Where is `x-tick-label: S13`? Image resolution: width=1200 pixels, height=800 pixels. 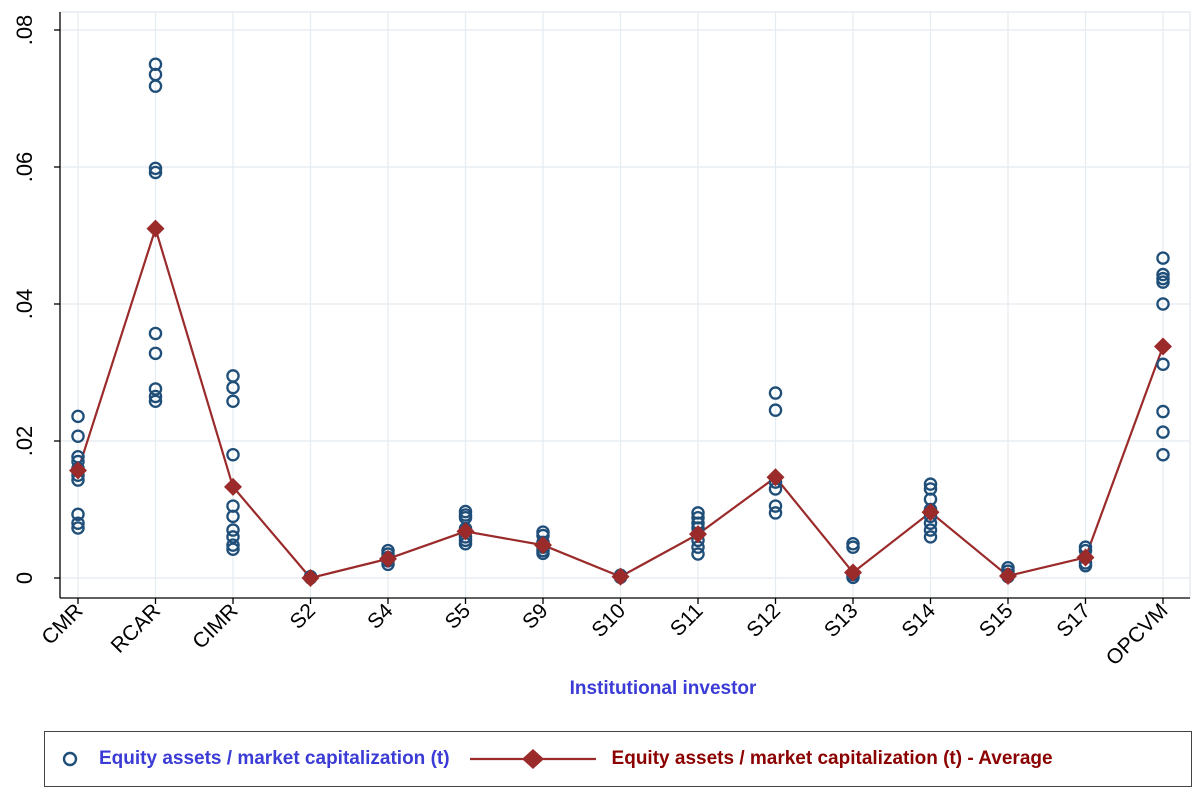 x-tick-label: S13 is located at coordinates (841, 620).